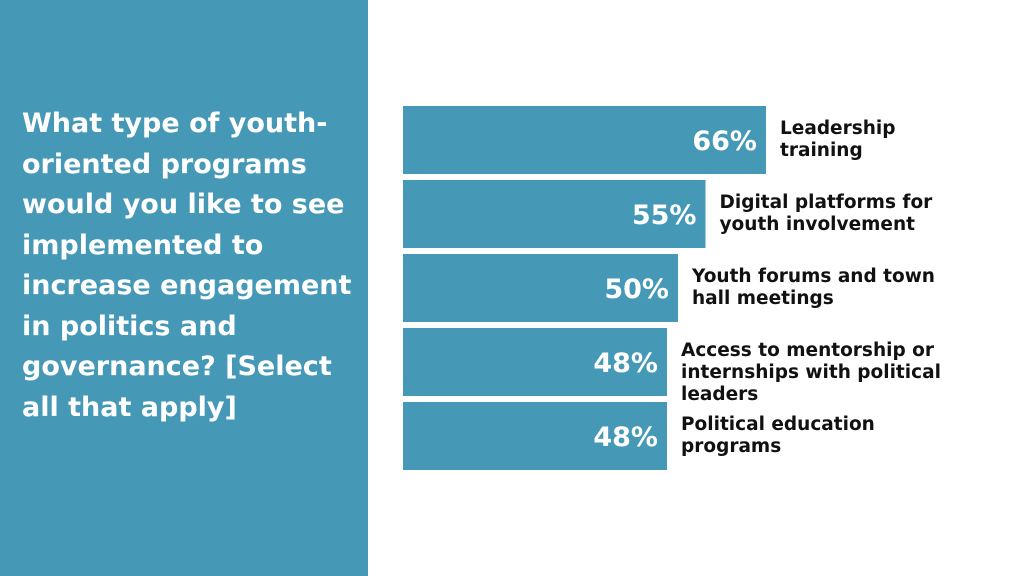 The width and height of the screenshot is (1024, 576). I want to click on category-label-line: Youth forums and town, so click(813, 276).